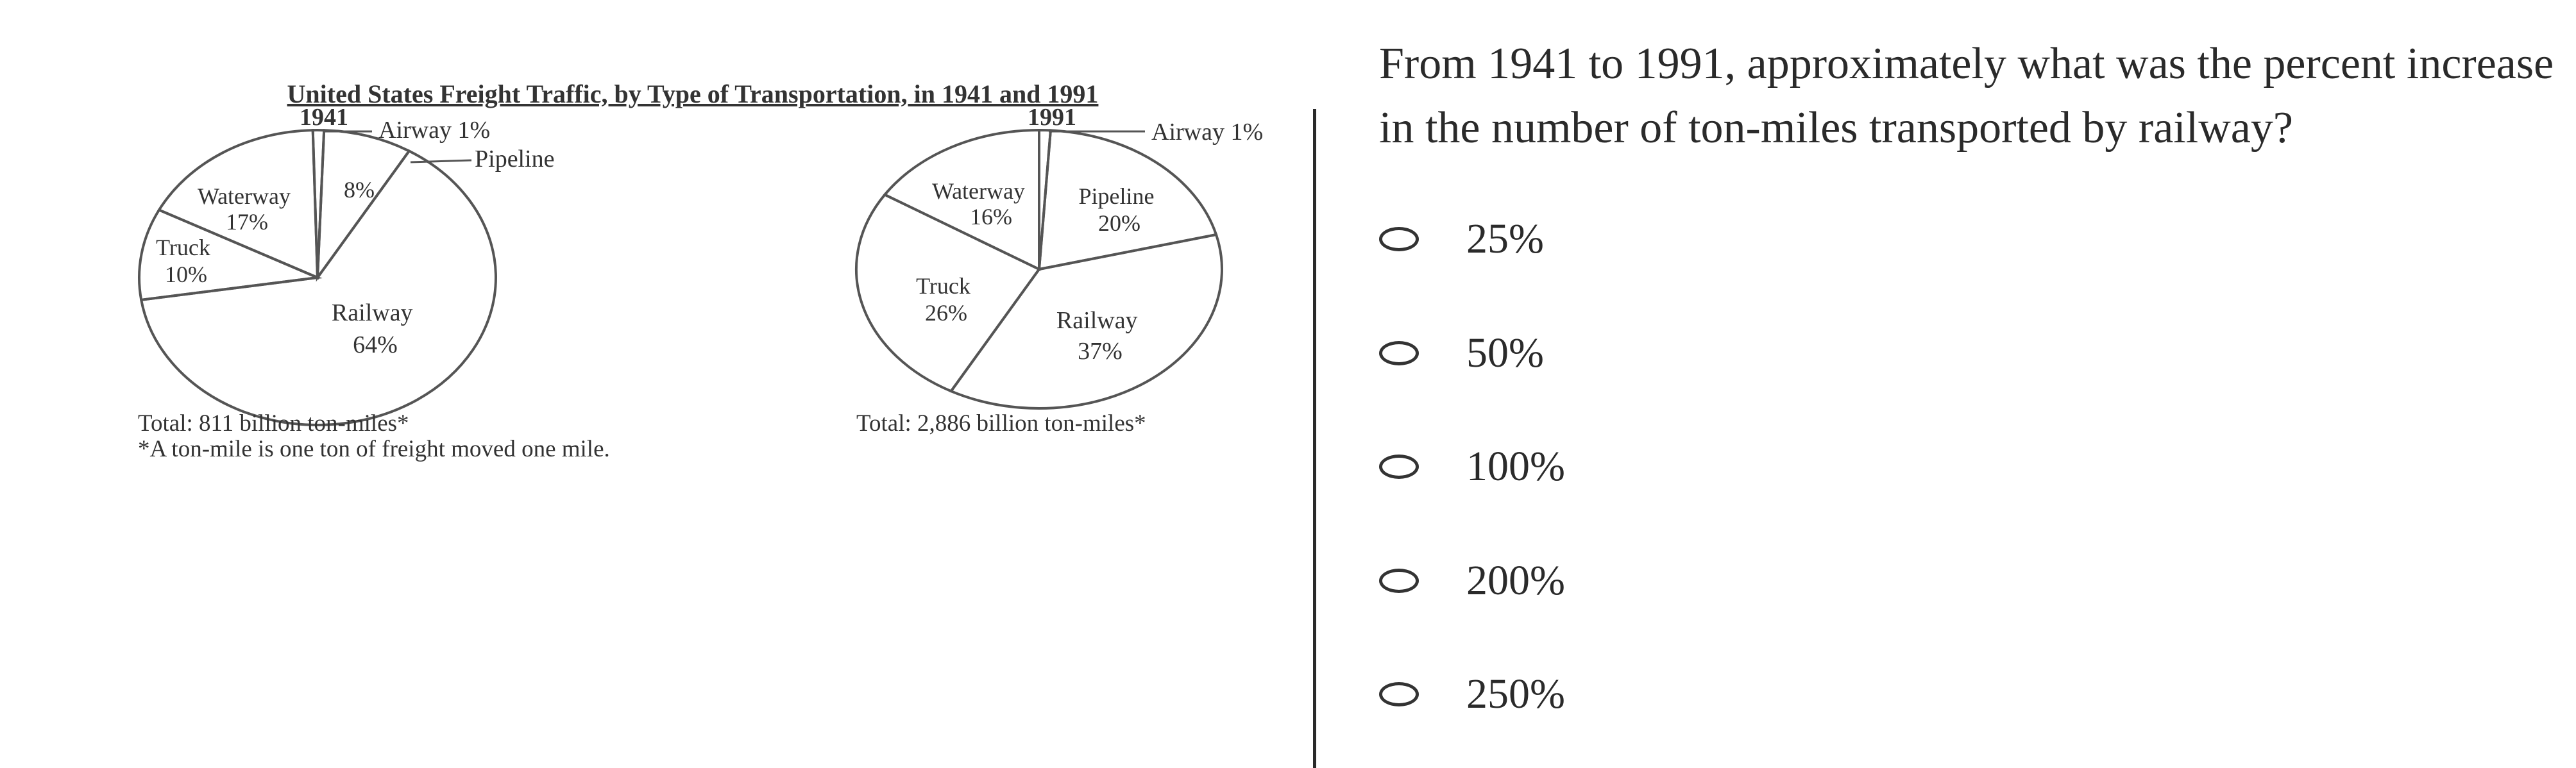  What do you see at coordinates (359, 190) in the screenshot?
I see `slice-label-pipeline-1941: 8%` at bounding box center [359, 190].